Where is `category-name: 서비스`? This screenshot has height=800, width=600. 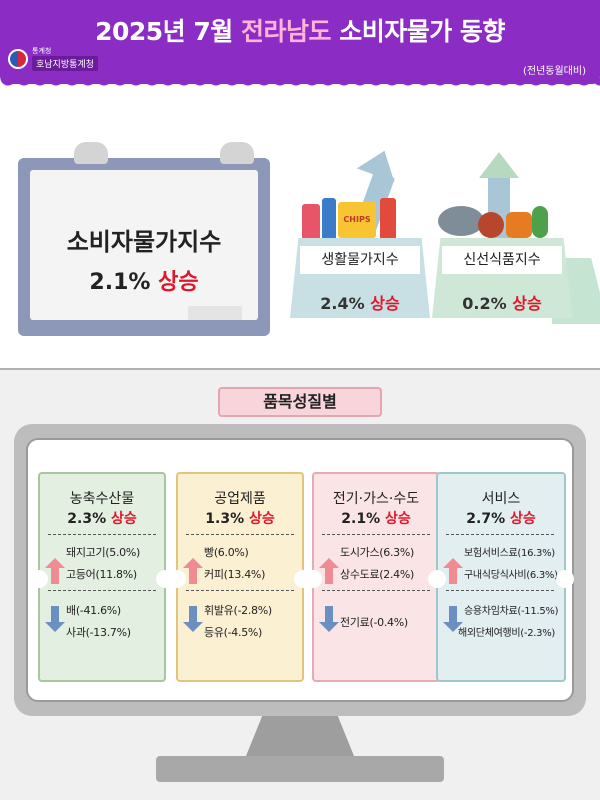
category-name: 서비스 is located at coordinates (501, 499).